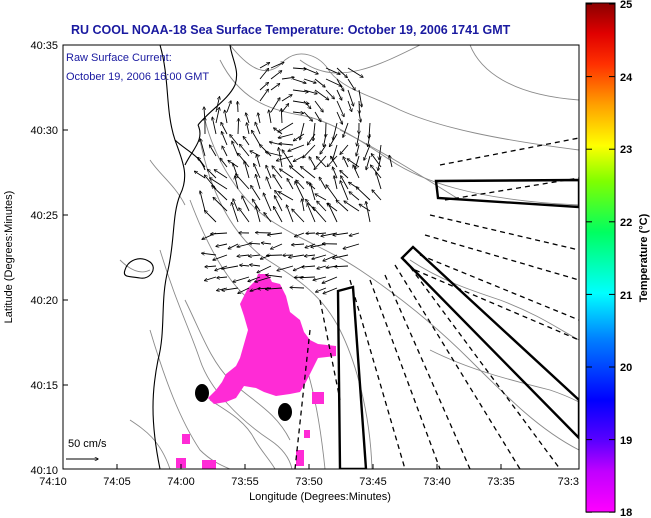  Describe the element at coordinates (44, 46) in the screenshot. I see `y-tick-label: 40:35` at that location.